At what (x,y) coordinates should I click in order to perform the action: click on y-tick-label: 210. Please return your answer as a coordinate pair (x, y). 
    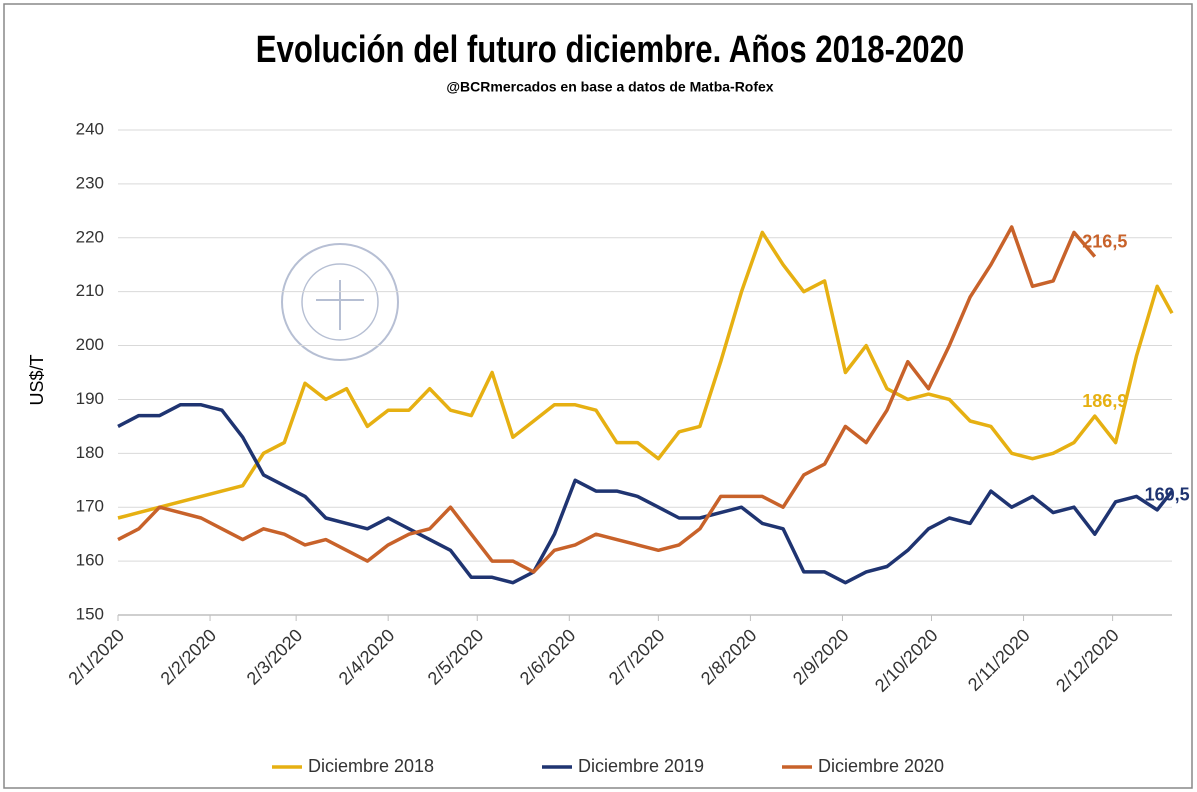
    Looking at the image, I should click on (90, 290).